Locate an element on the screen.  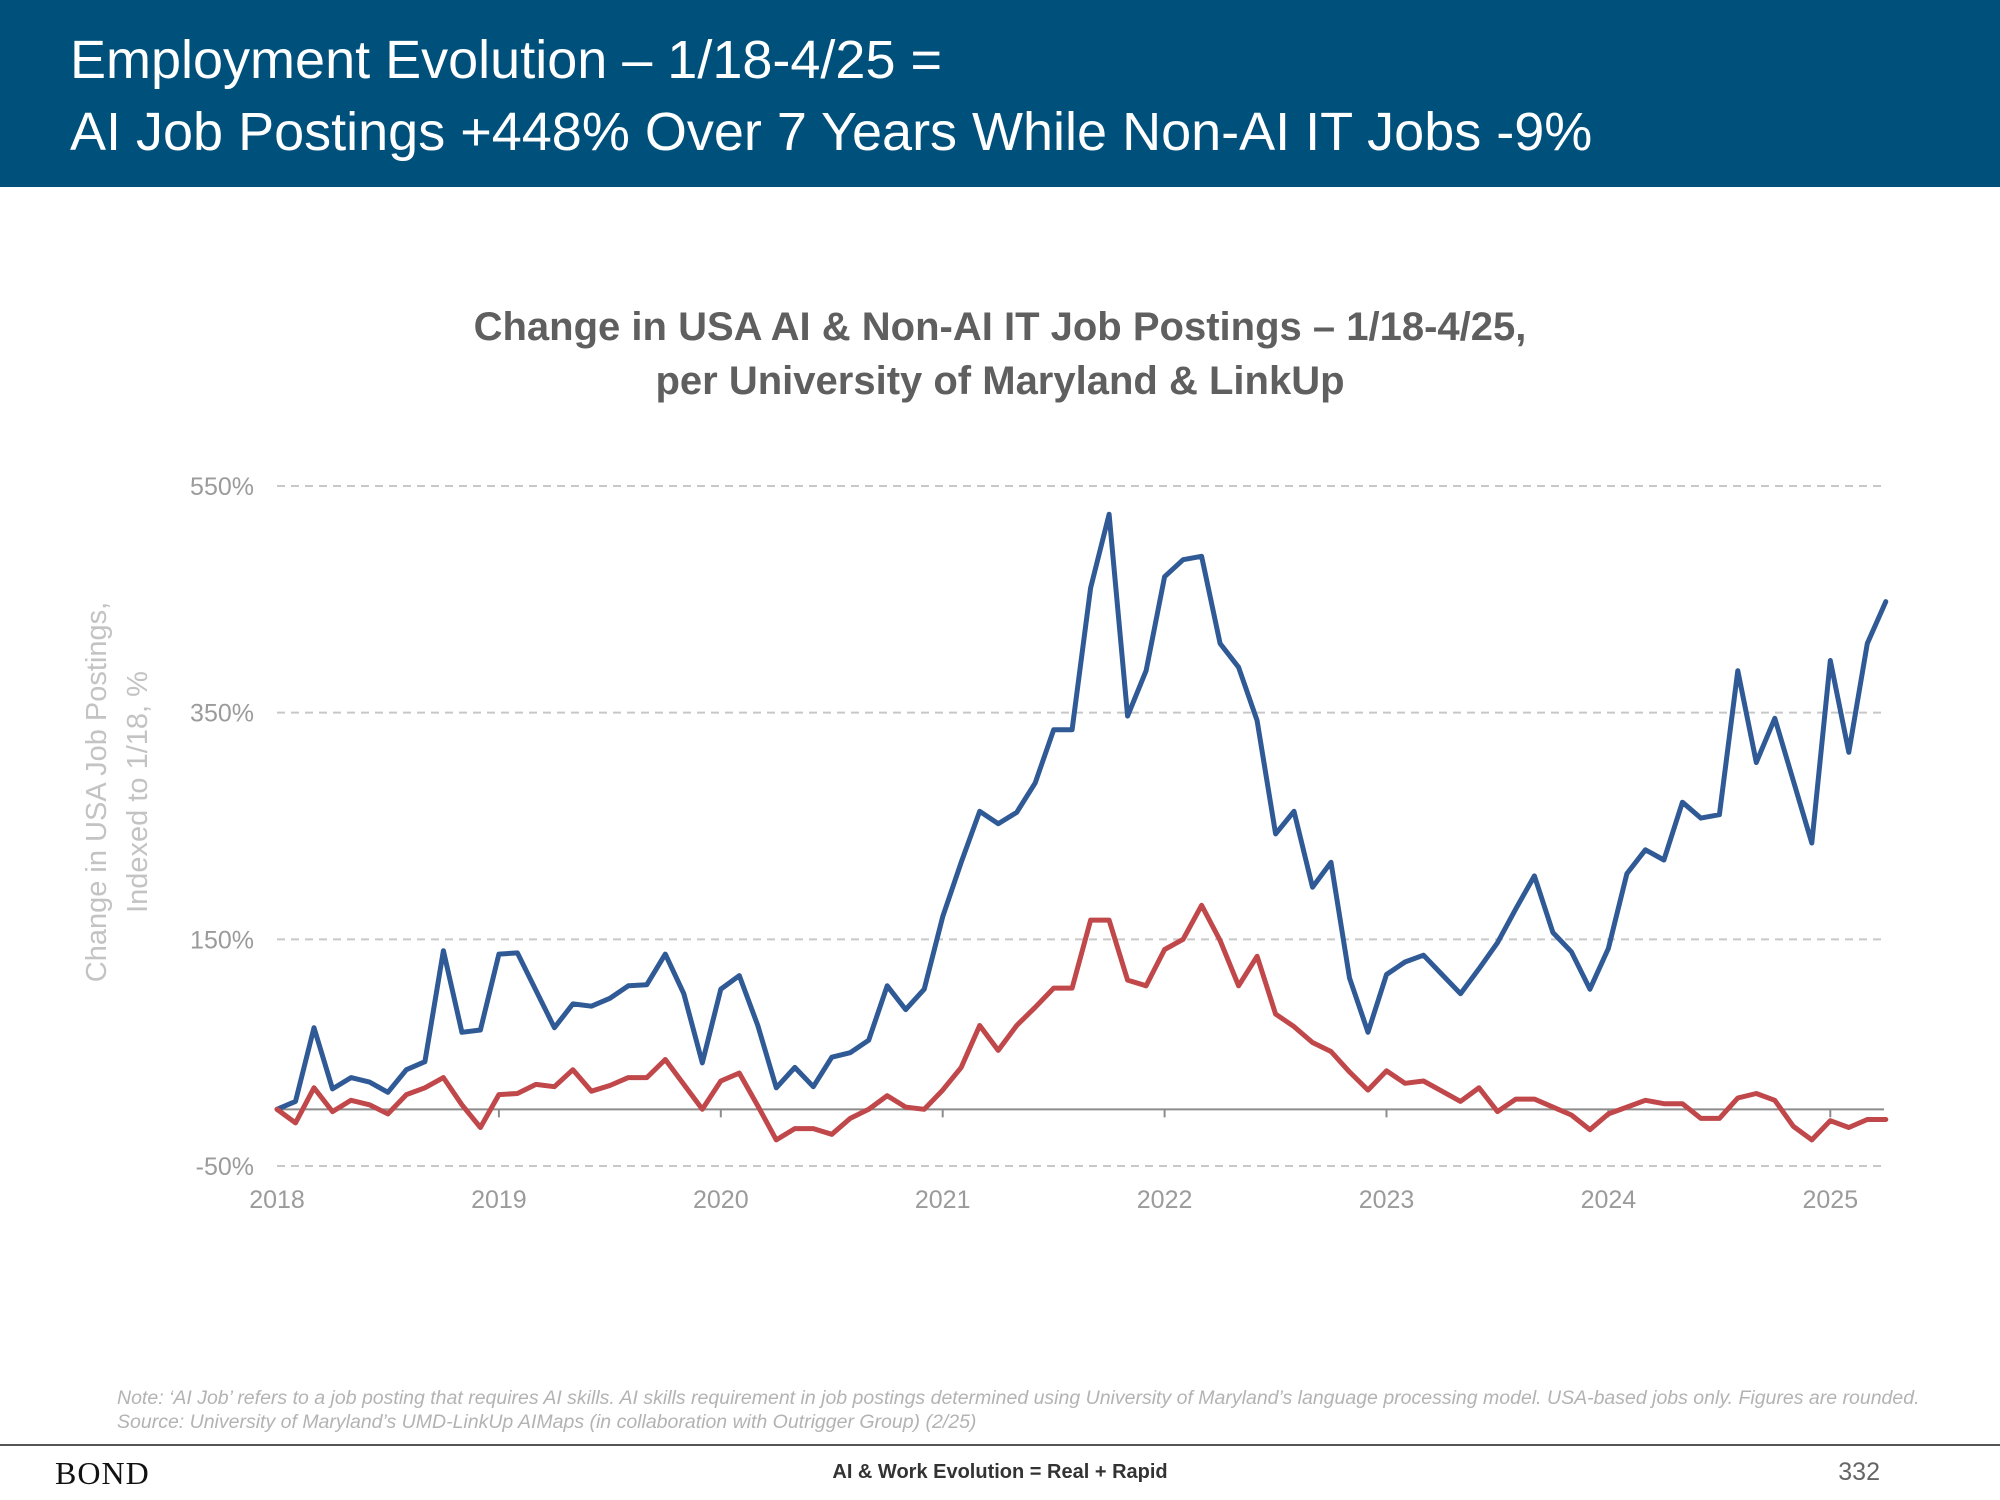
y-tick-label: 150% is located at coordinates (222, 940).